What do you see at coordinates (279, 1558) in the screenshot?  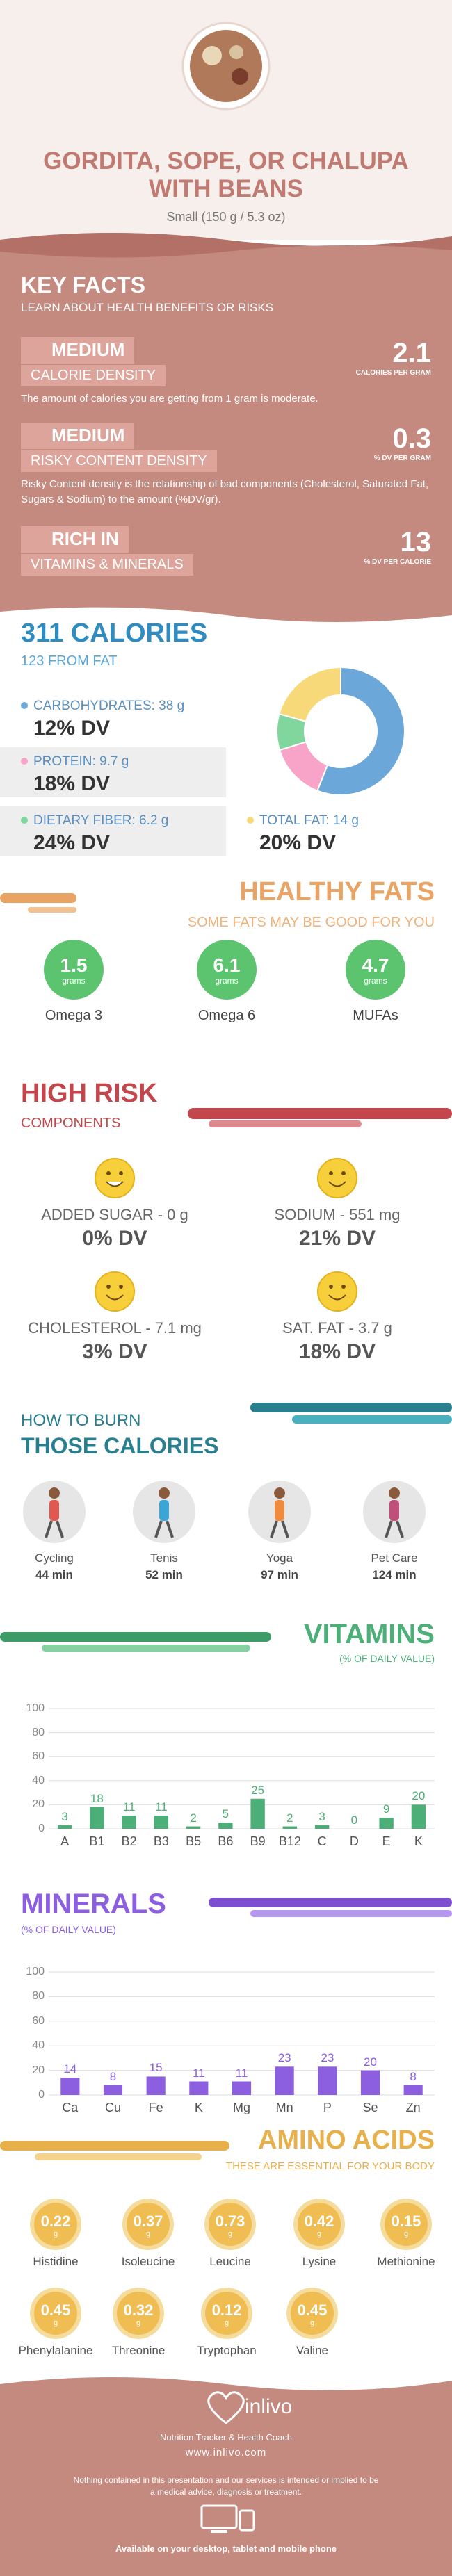 I see `activity-name: Yoga` at bounding box center [279, 1558].